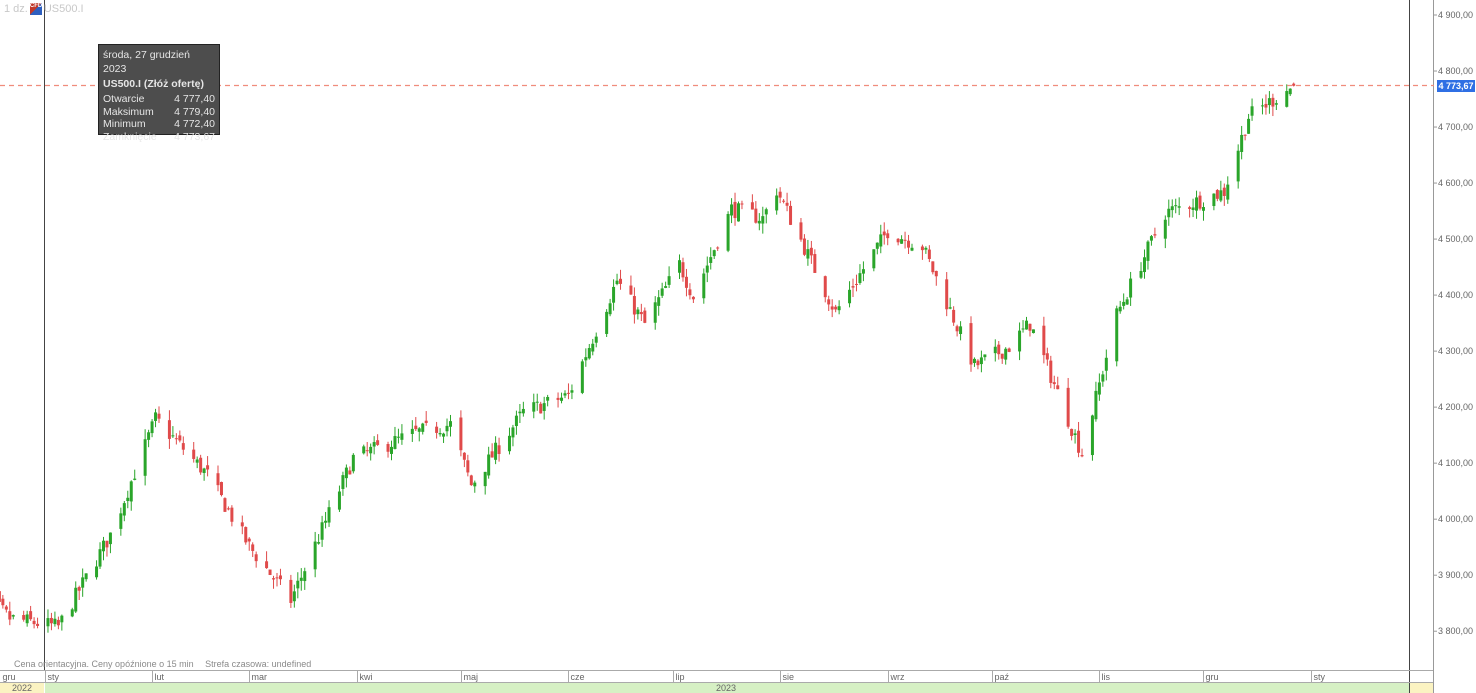  Describe the element at coordinates (1455, 127) in the screenshot. I see `y-tick-label: 4 700,00` at that location.